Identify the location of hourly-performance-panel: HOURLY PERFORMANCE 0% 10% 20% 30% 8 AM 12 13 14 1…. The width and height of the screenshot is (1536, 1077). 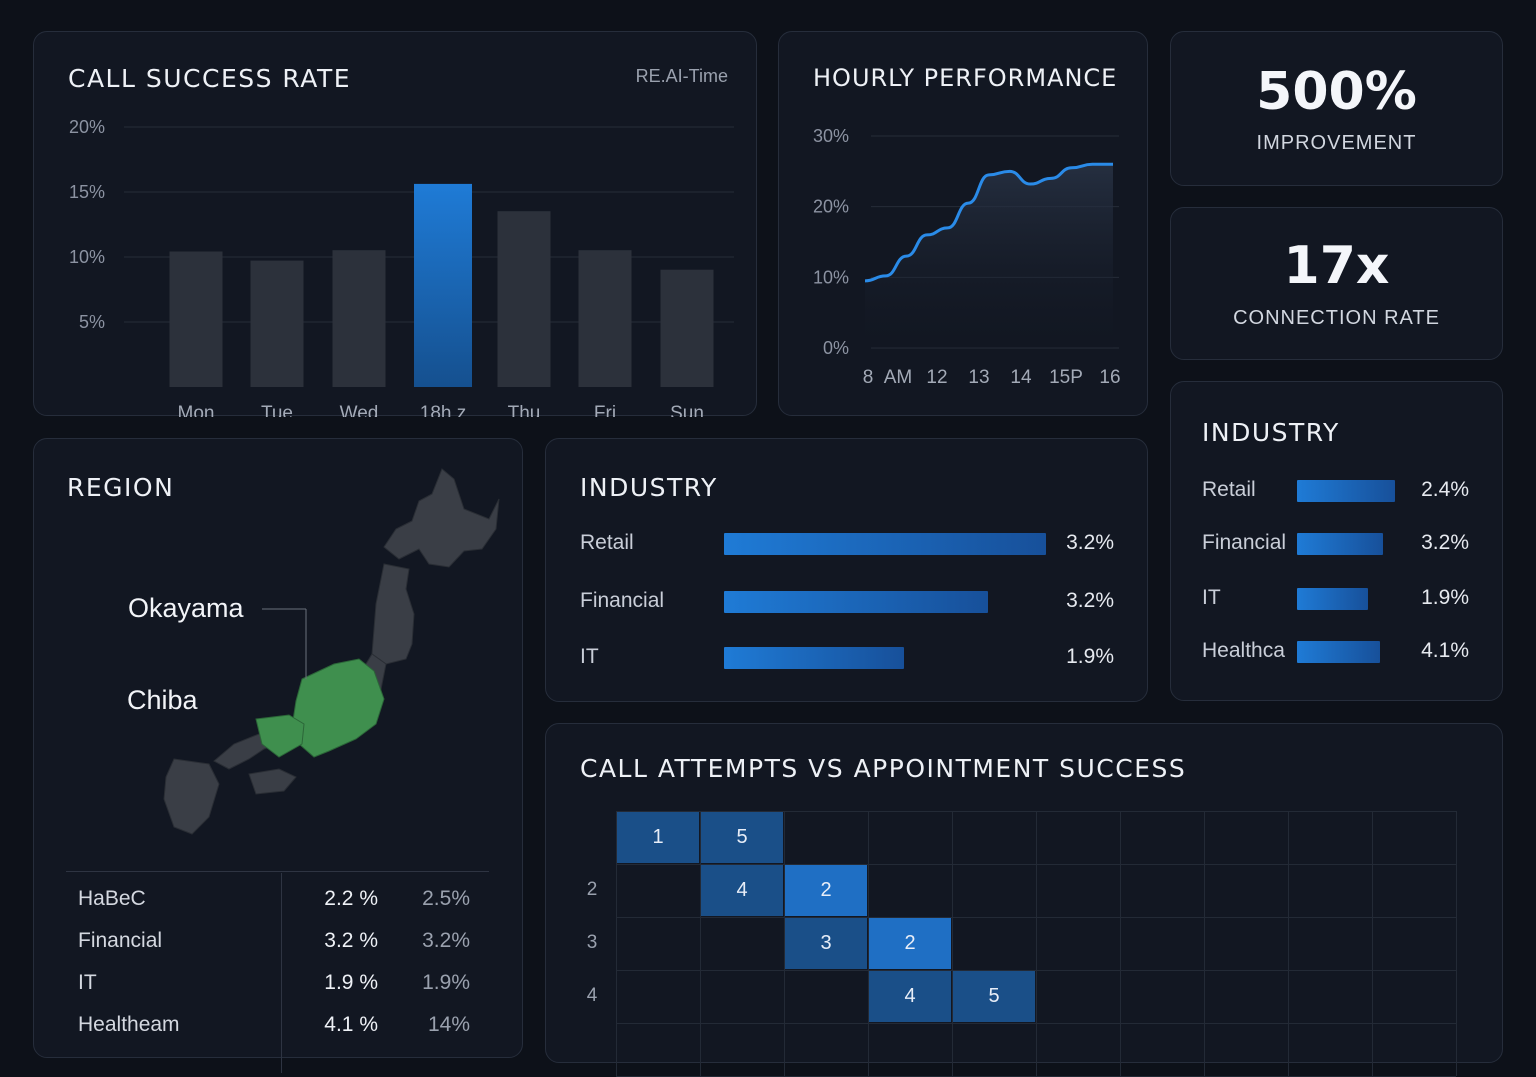
(963, 223).